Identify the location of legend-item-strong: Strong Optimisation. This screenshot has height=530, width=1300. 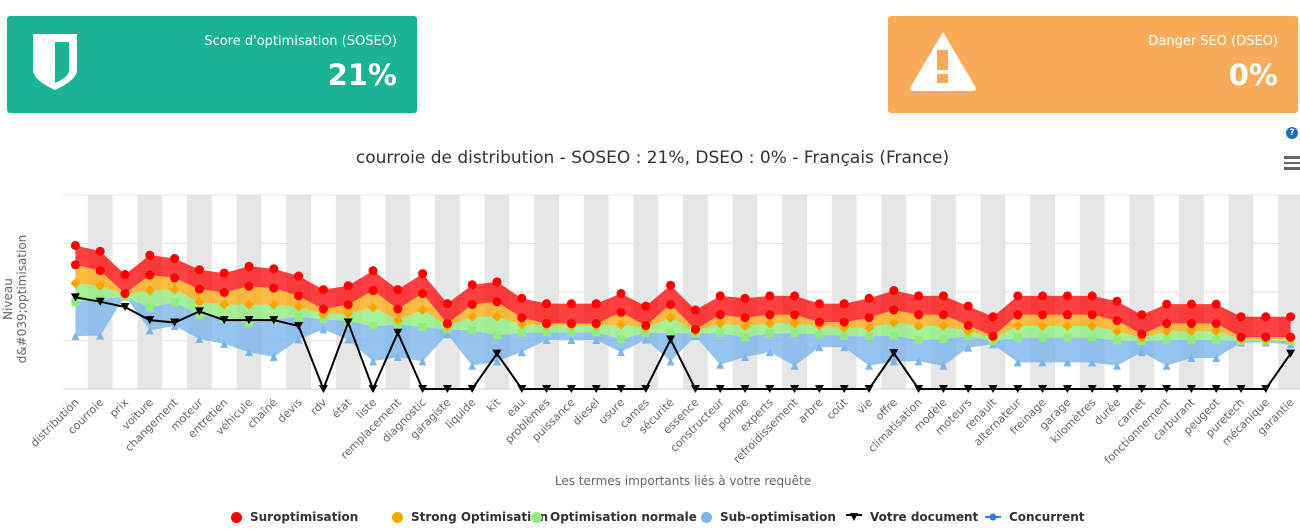
(470, 517).